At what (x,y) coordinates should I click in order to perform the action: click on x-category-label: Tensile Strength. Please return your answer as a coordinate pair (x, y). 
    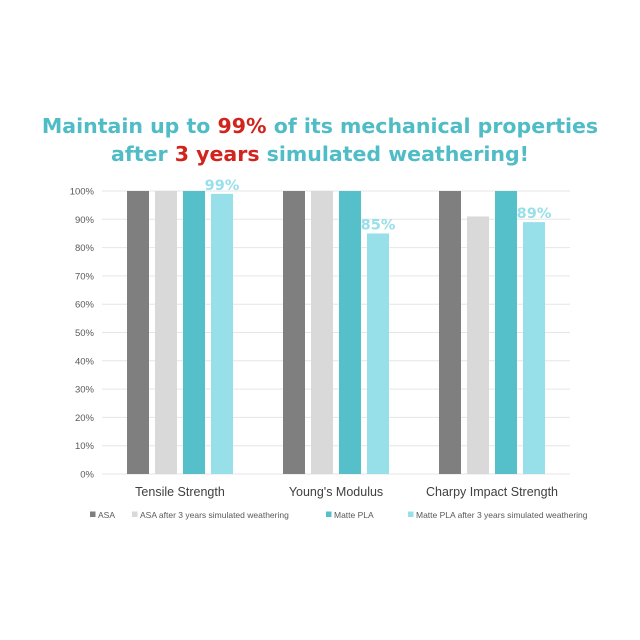
    Looking at the image, I should click on (180, 492).